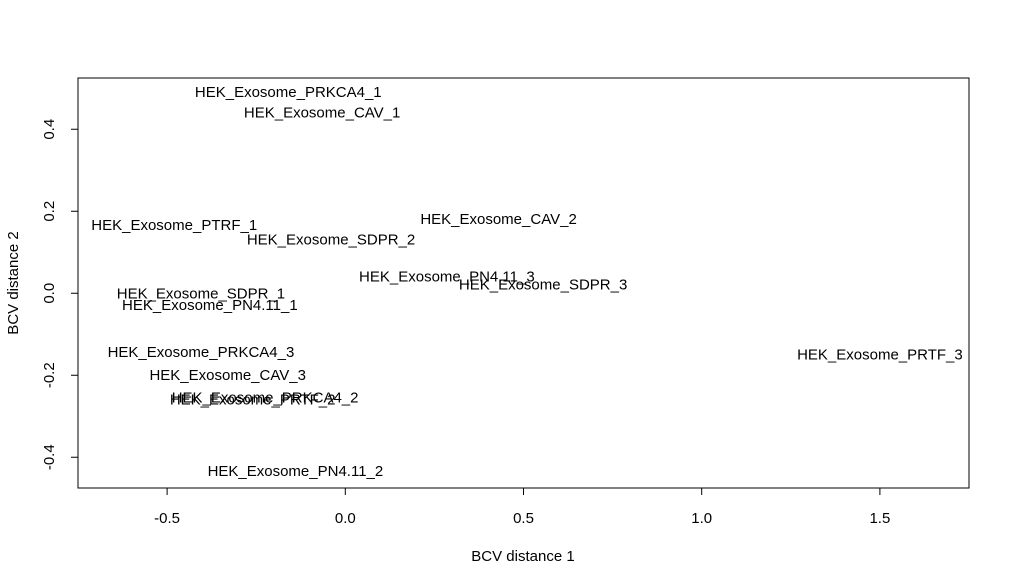  I want to click on point-label: HEK_Exosome_PN4.11_2, so click(296, 471).